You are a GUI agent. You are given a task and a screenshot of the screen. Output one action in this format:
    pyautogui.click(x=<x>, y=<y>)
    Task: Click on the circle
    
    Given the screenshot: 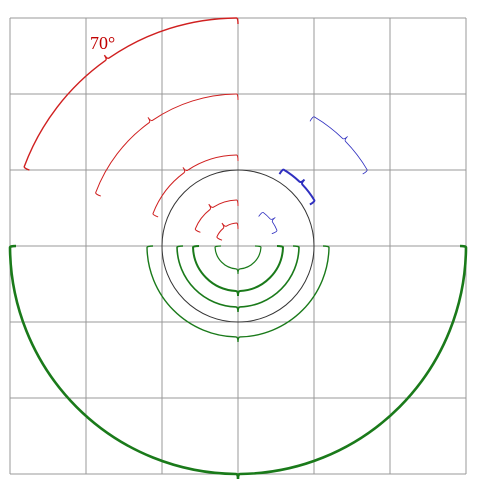 What is the action you would take?
    pyautogui.click(x=238, y=246)
    